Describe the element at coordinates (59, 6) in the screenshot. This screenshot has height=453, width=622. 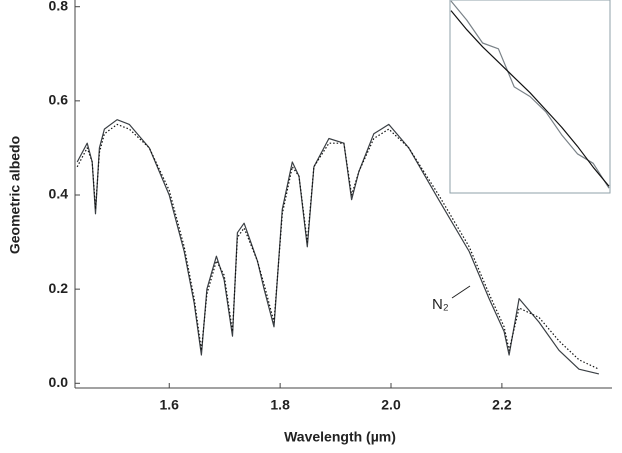
I see `y-tick-label: 0.8` at that location.